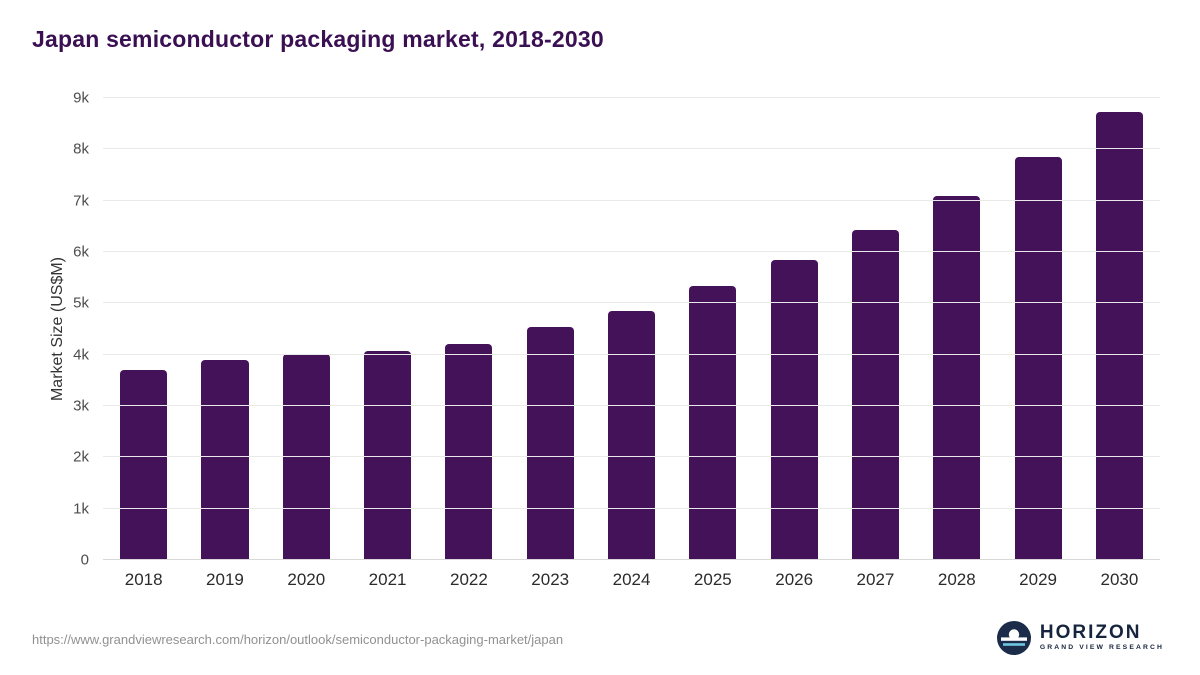  I want to click on y-tick-label: 7k, so click(81, 201).